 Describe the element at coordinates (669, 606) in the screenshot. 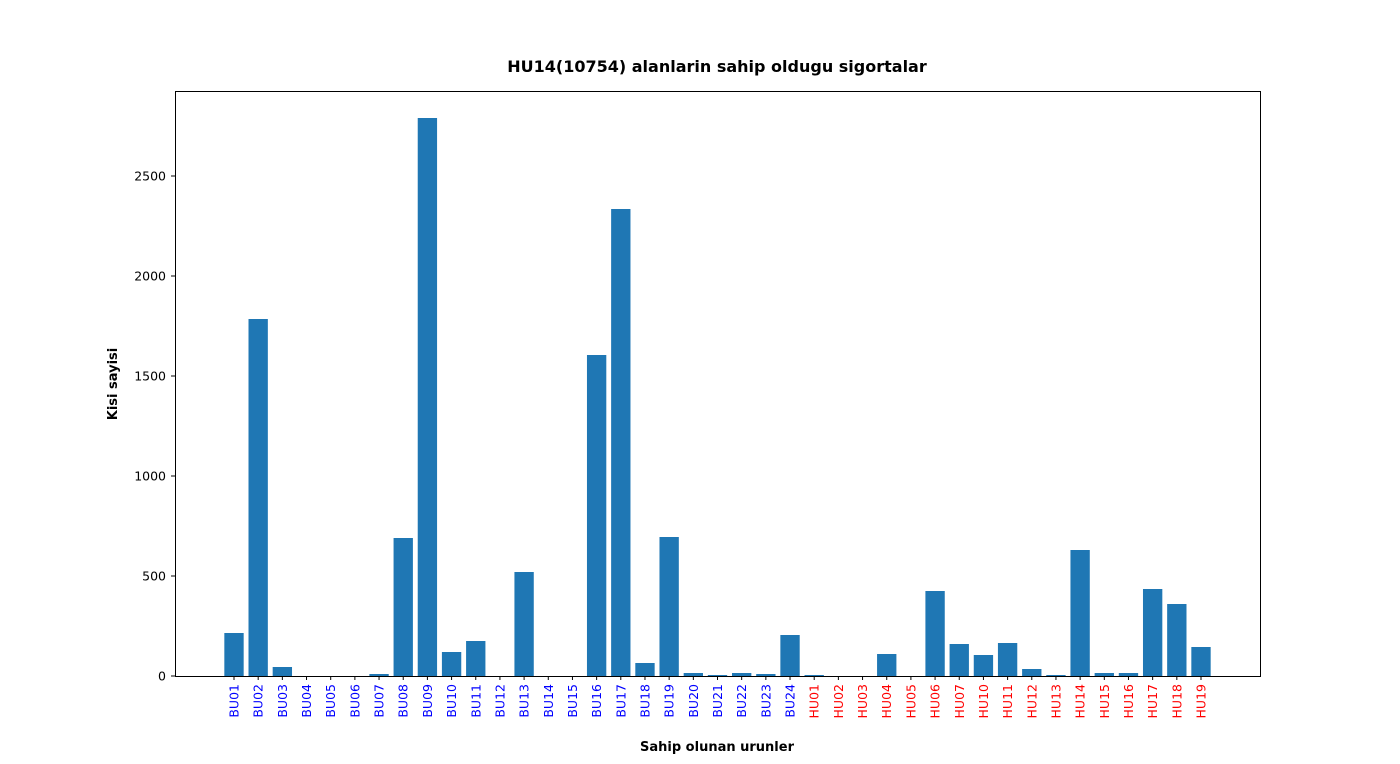

I see `bar-bu19` at that location.